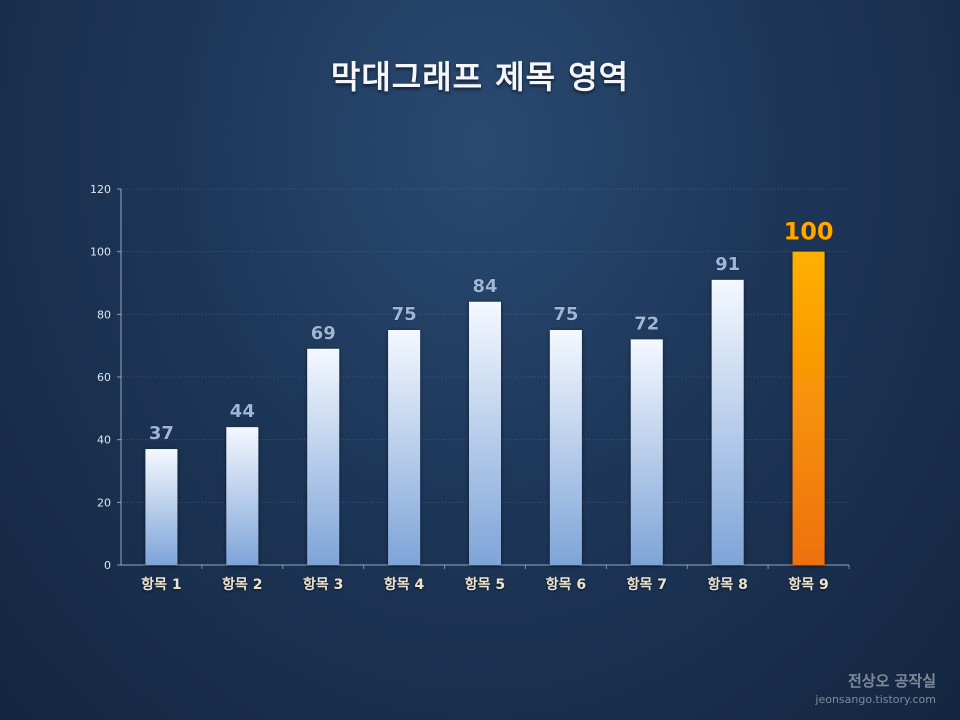  I want to click on y-tick-label: 120, so click(100, 189).